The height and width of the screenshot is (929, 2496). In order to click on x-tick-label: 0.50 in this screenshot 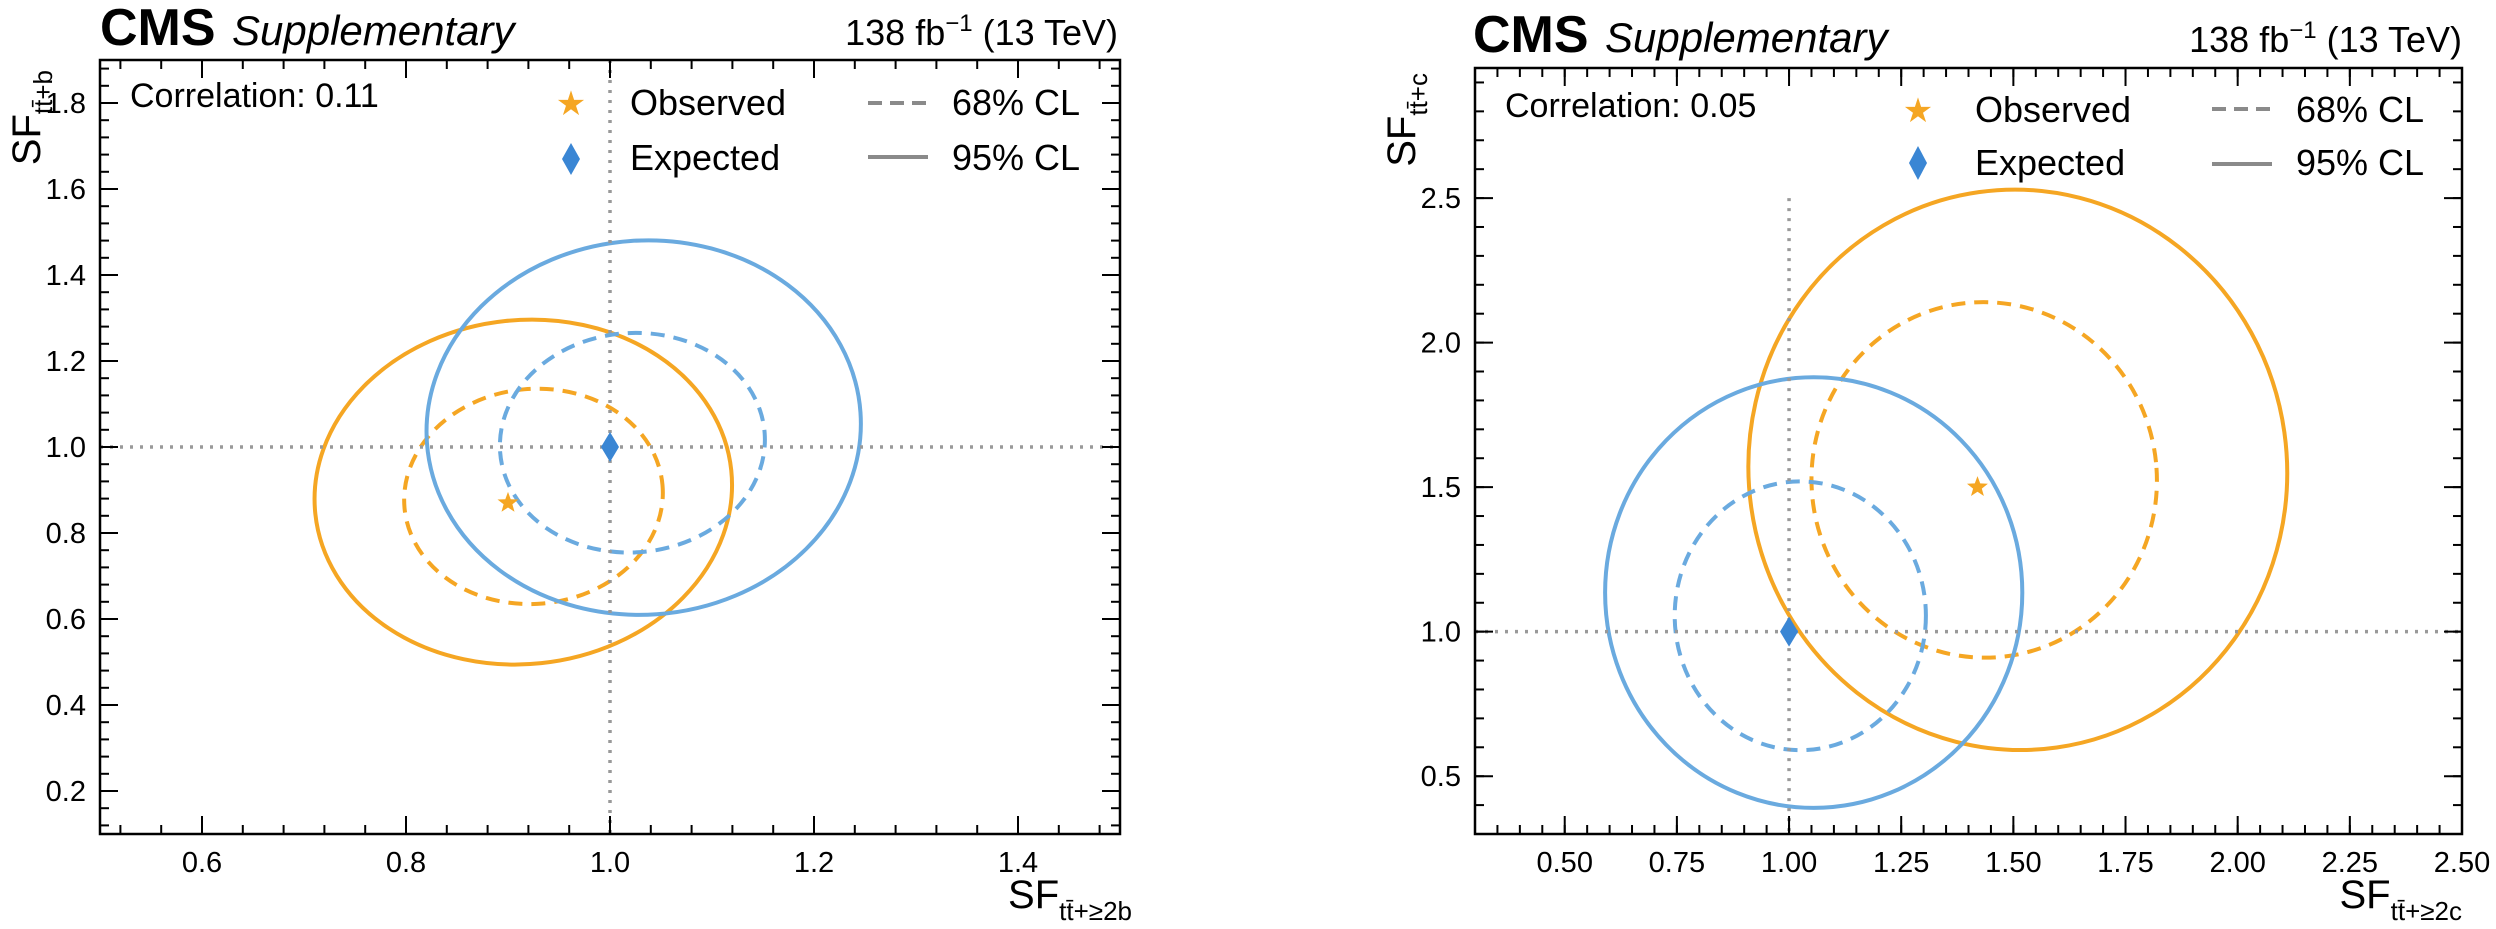, I will do `click(1565, 863)`.